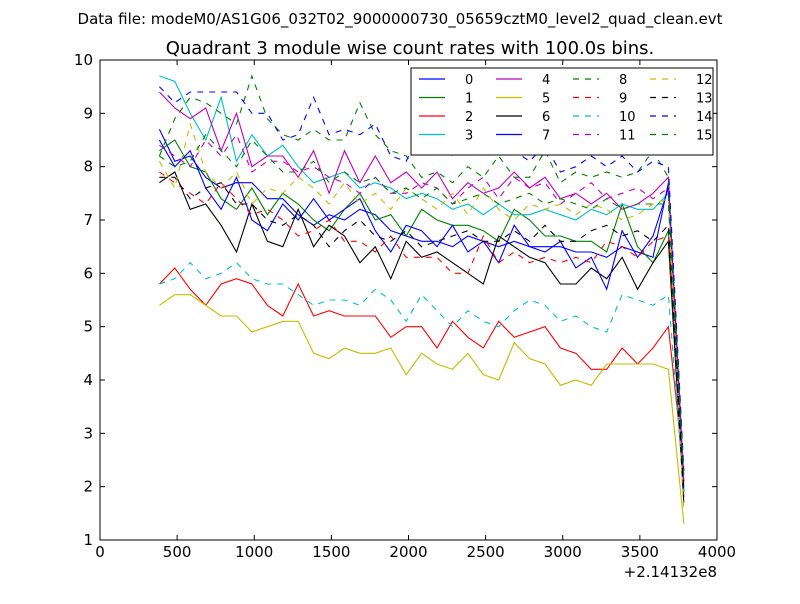 Image resolution: width=800 pixels, height=604 pixels. Describe the element at coordinates (88, 540) in the screenshot. I see `y-tick-label: 1` at that location.